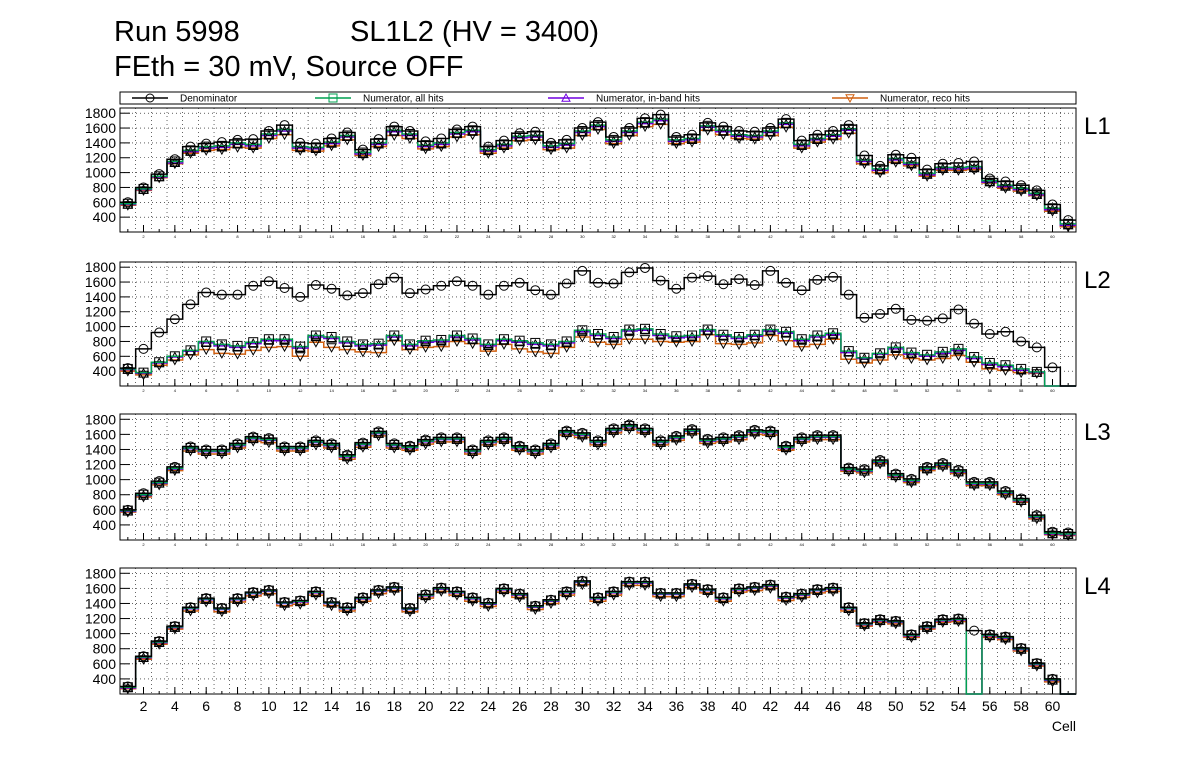 Image resolution: width=1196 pixels, height=772 pixels. Describe the element at coordinates (583, 706) in the screenshot. I see `x-tick-label: 30` at that location.